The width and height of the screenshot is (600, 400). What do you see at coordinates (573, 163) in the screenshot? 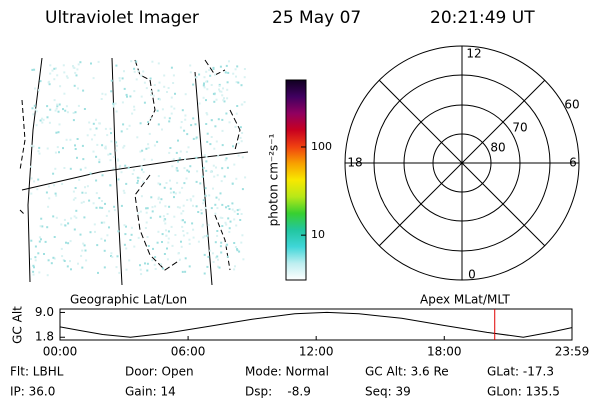
I see `polar-label: 6` at bounding box center [573, 163].